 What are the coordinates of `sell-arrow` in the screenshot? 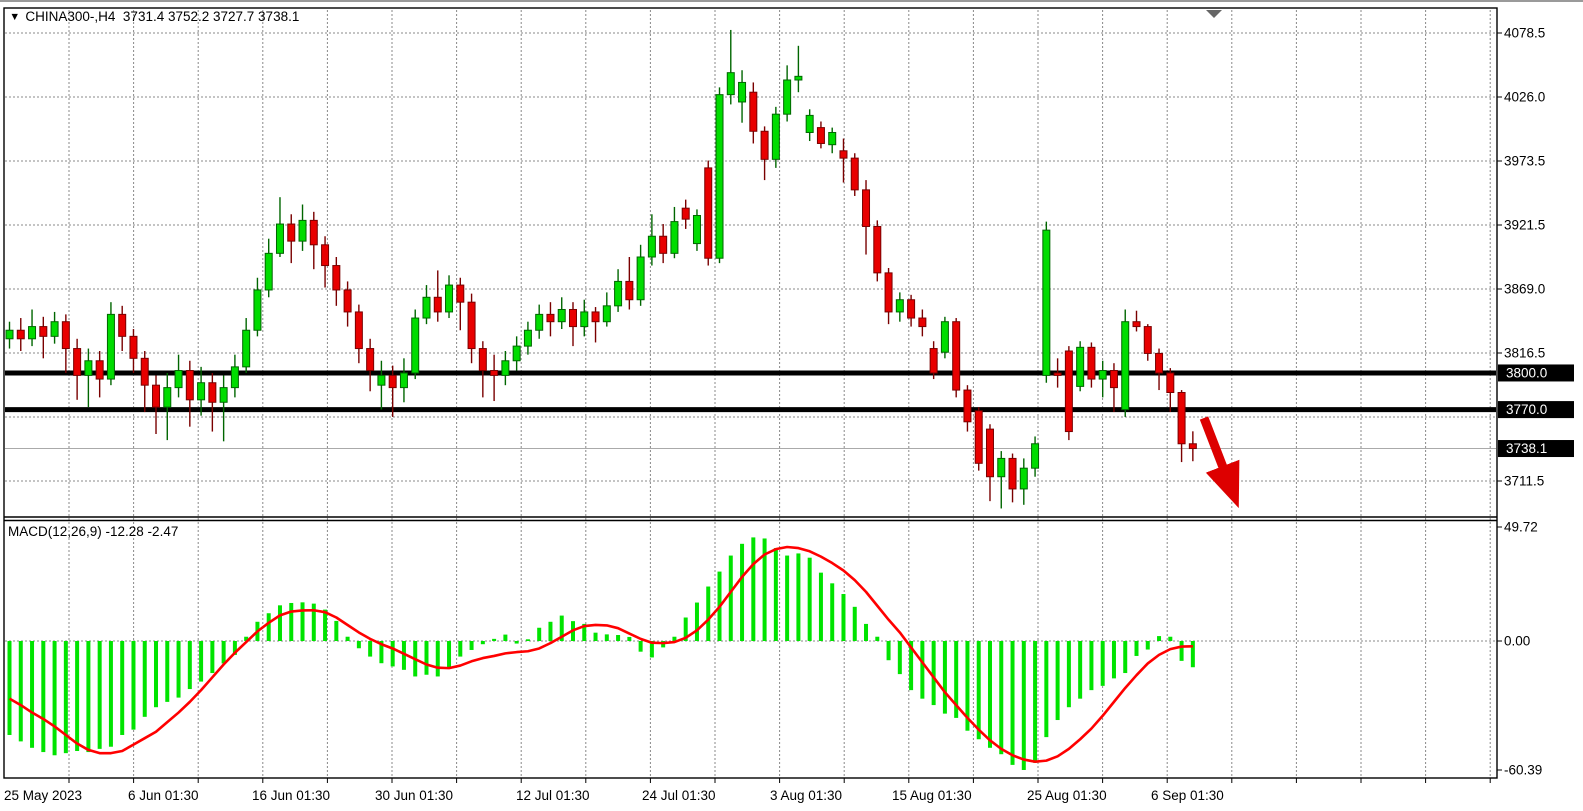 It's located at (1219, 462).